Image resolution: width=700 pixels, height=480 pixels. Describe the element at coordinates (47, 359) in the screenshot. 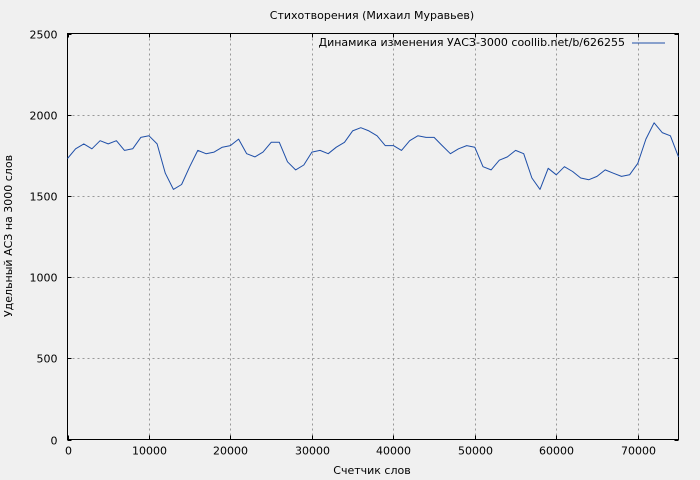

I see `y-tick-label: 500` at that location.